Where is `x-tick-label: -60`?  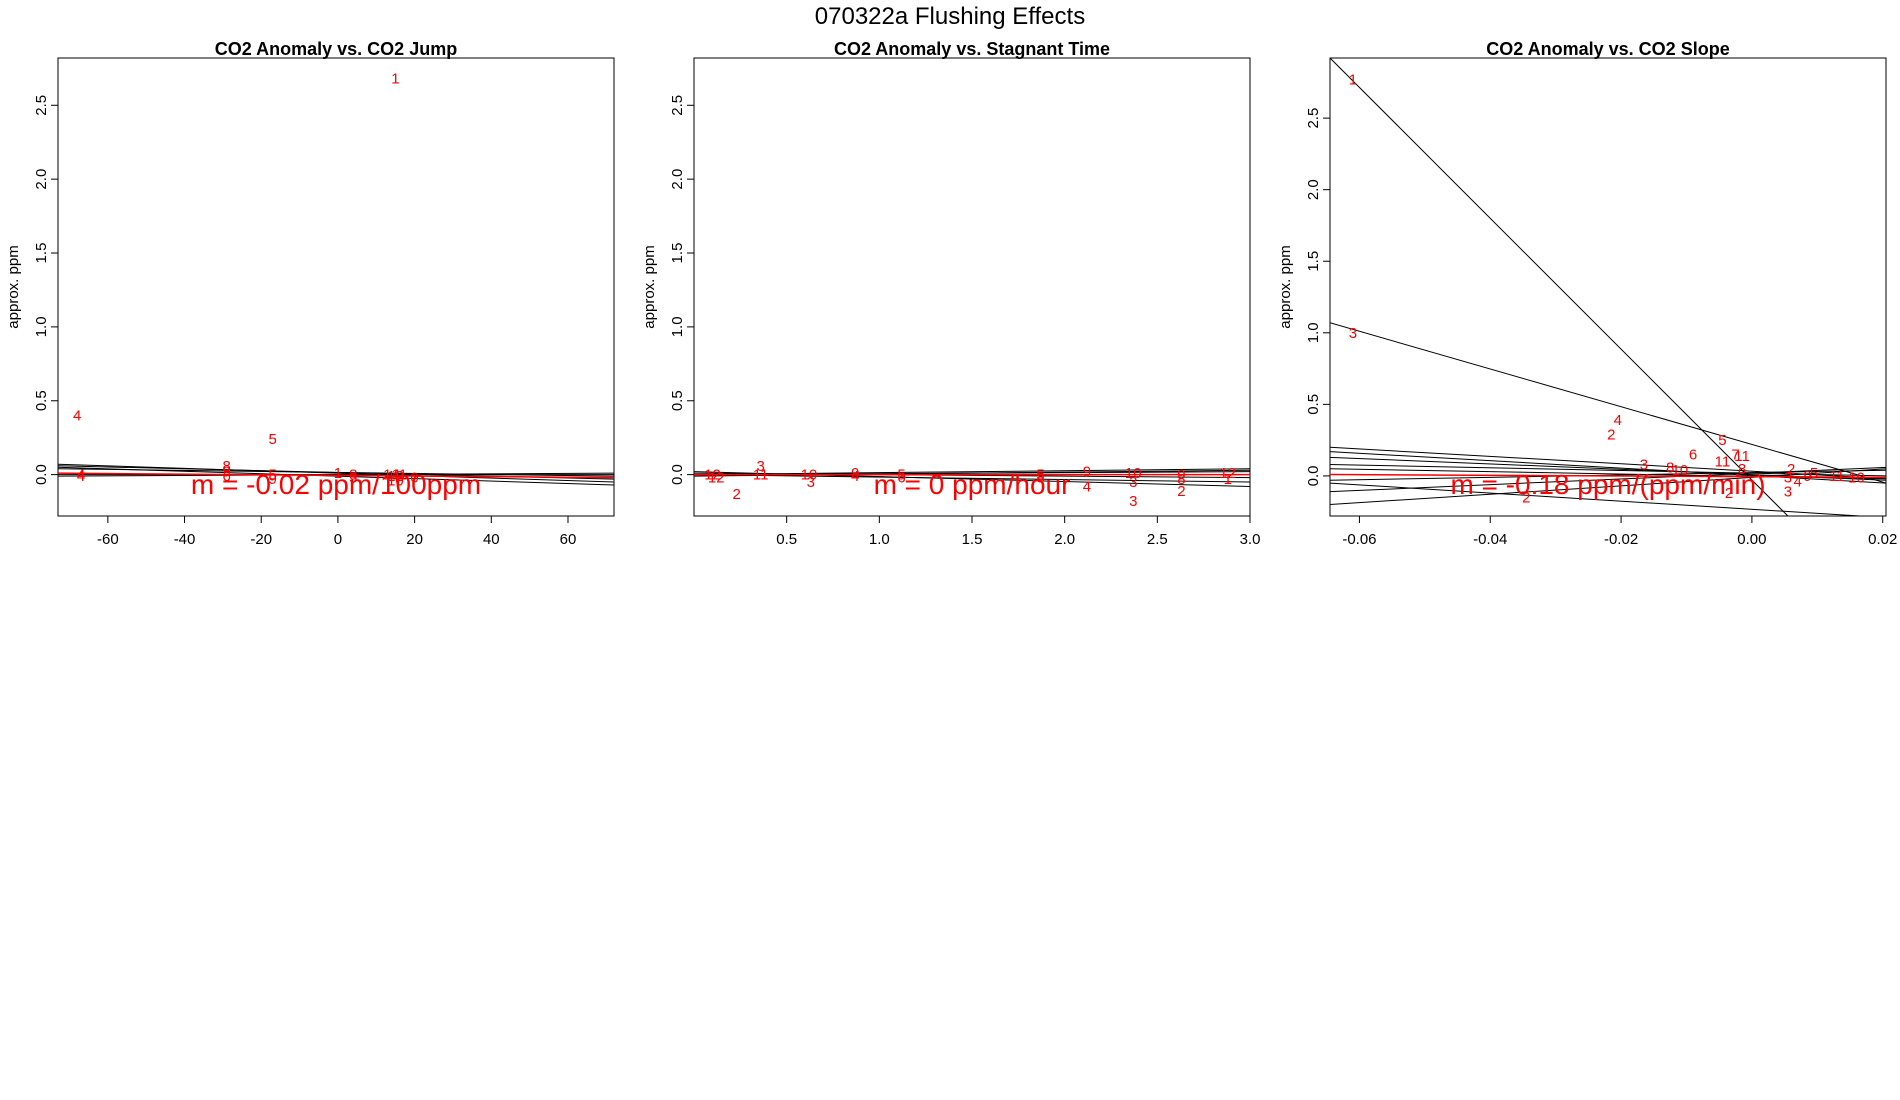
x-tick-label: -60 is located at coordinates (108, 539).